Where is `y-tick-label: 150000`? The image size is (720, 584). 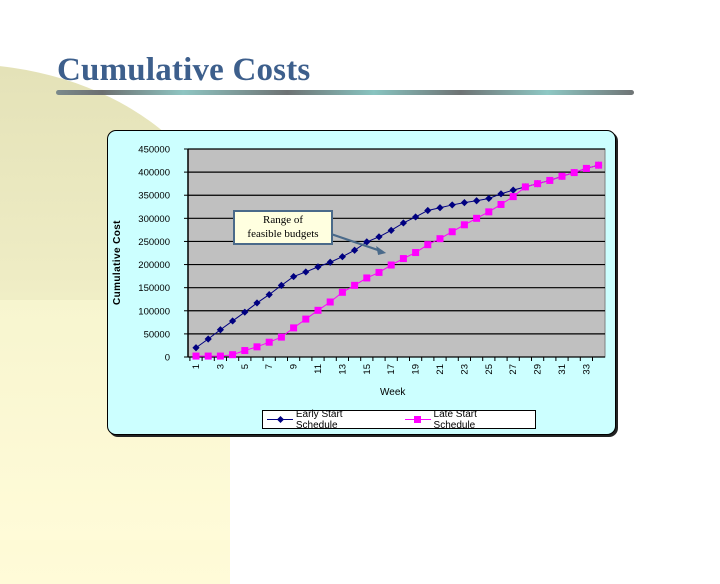 y-tick-label: 150000 is located at coordinates (154, 288).